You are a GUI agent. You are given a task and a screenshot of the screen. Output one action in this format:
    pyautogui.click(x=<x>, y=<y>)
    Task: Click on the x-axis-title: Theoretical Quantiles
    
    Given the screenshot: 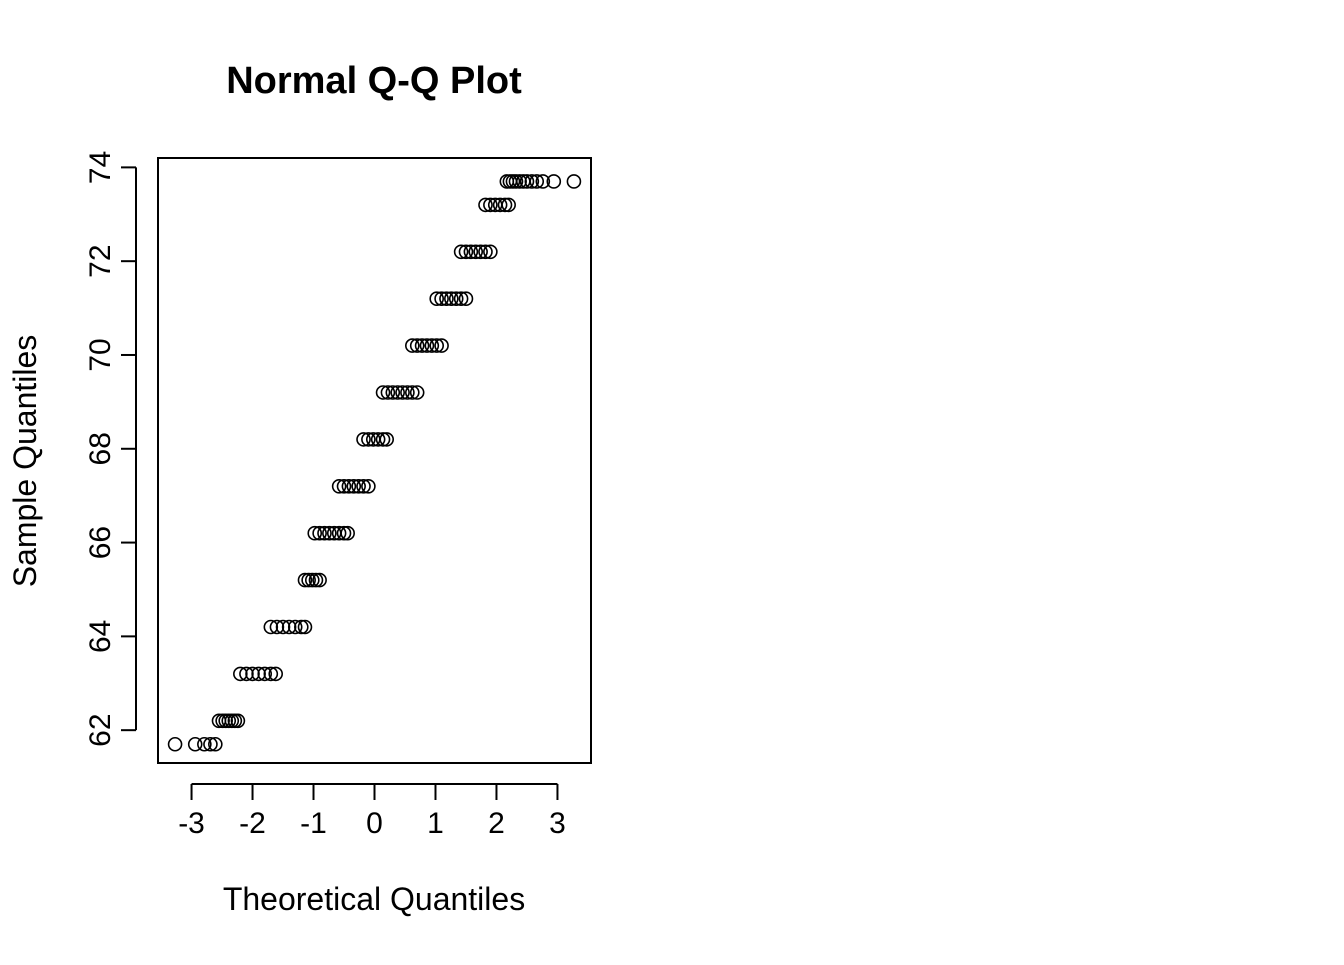 What is the action you would take?
    pyautogui.click(x=374, y=899)
    